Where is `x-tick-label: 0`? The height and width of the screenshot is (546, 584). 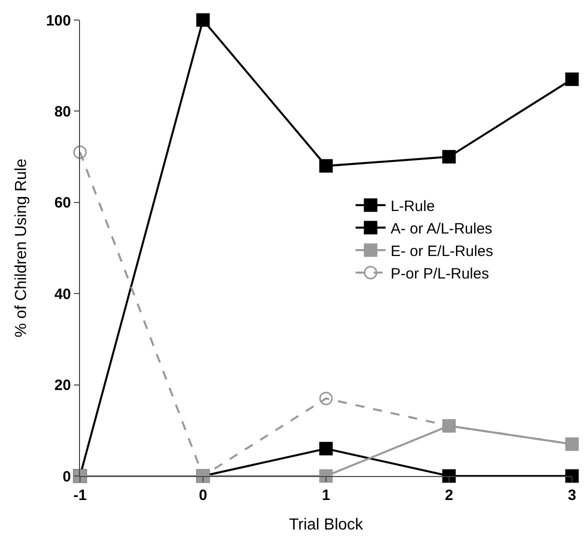
x-tick-label: 0 is located at coordinates (203, 495).